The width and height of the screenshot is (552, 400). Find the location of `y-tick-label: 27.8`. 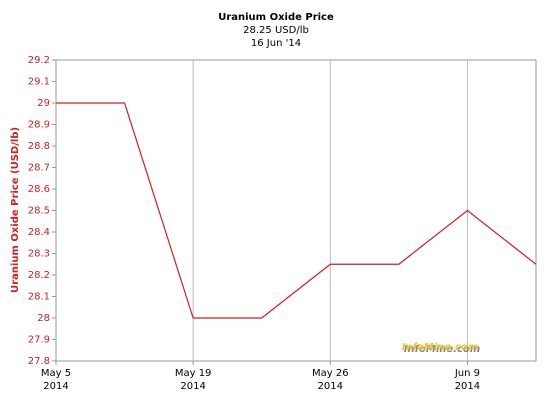

y-tick-label: 27.8 is located at coordinates (39, 361).